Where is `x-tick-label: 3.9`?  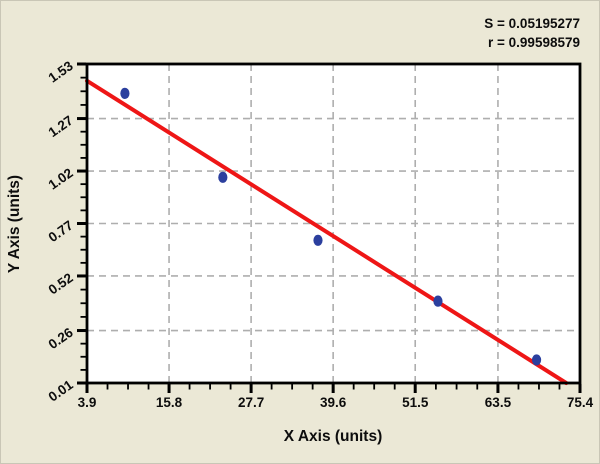 x-tick-label: 3.9 is located at coordinates (87, 402).